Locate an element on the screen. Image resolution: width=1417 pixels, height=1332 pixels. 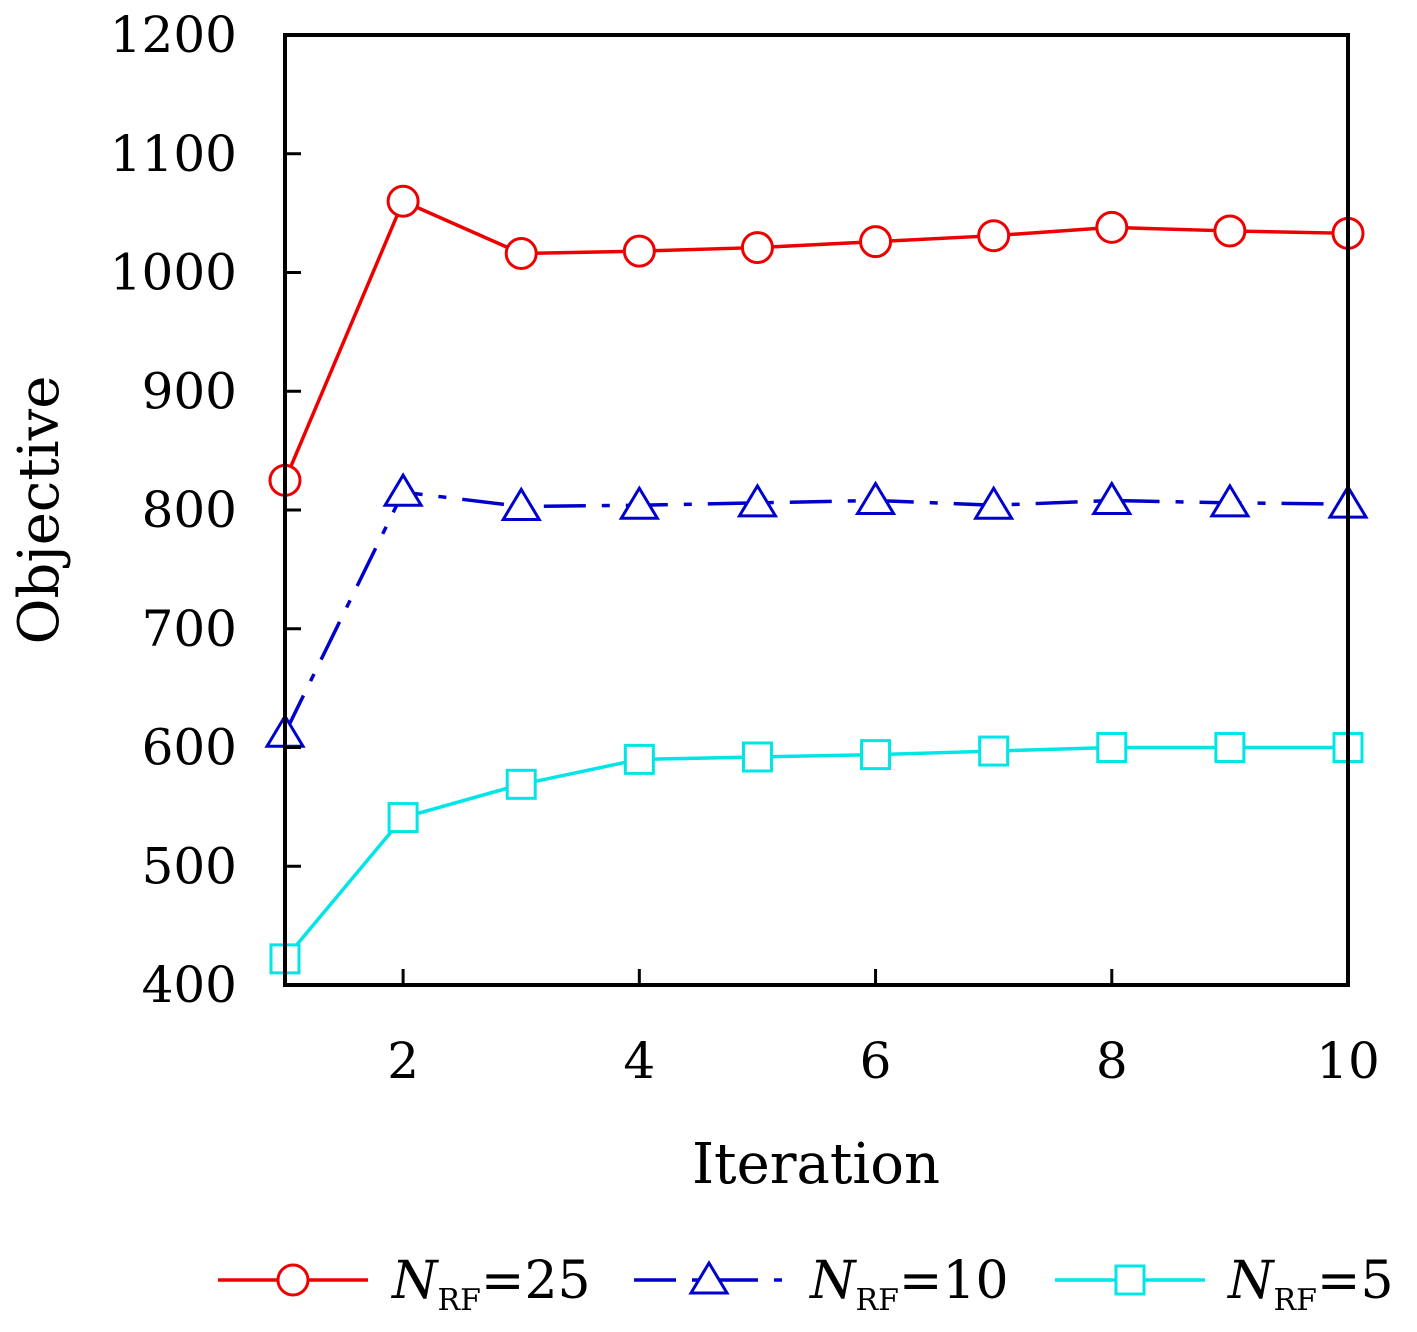
legend-item-1: NRF=25 is located at coordinates (404, 1284).